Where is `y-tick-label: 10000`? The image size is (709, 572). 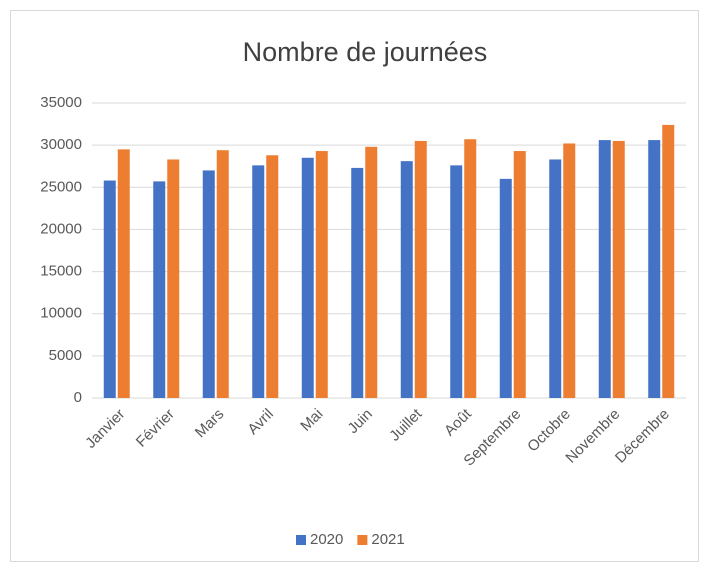
y-tick-label: 10000 is located at coordinates (61, 313).